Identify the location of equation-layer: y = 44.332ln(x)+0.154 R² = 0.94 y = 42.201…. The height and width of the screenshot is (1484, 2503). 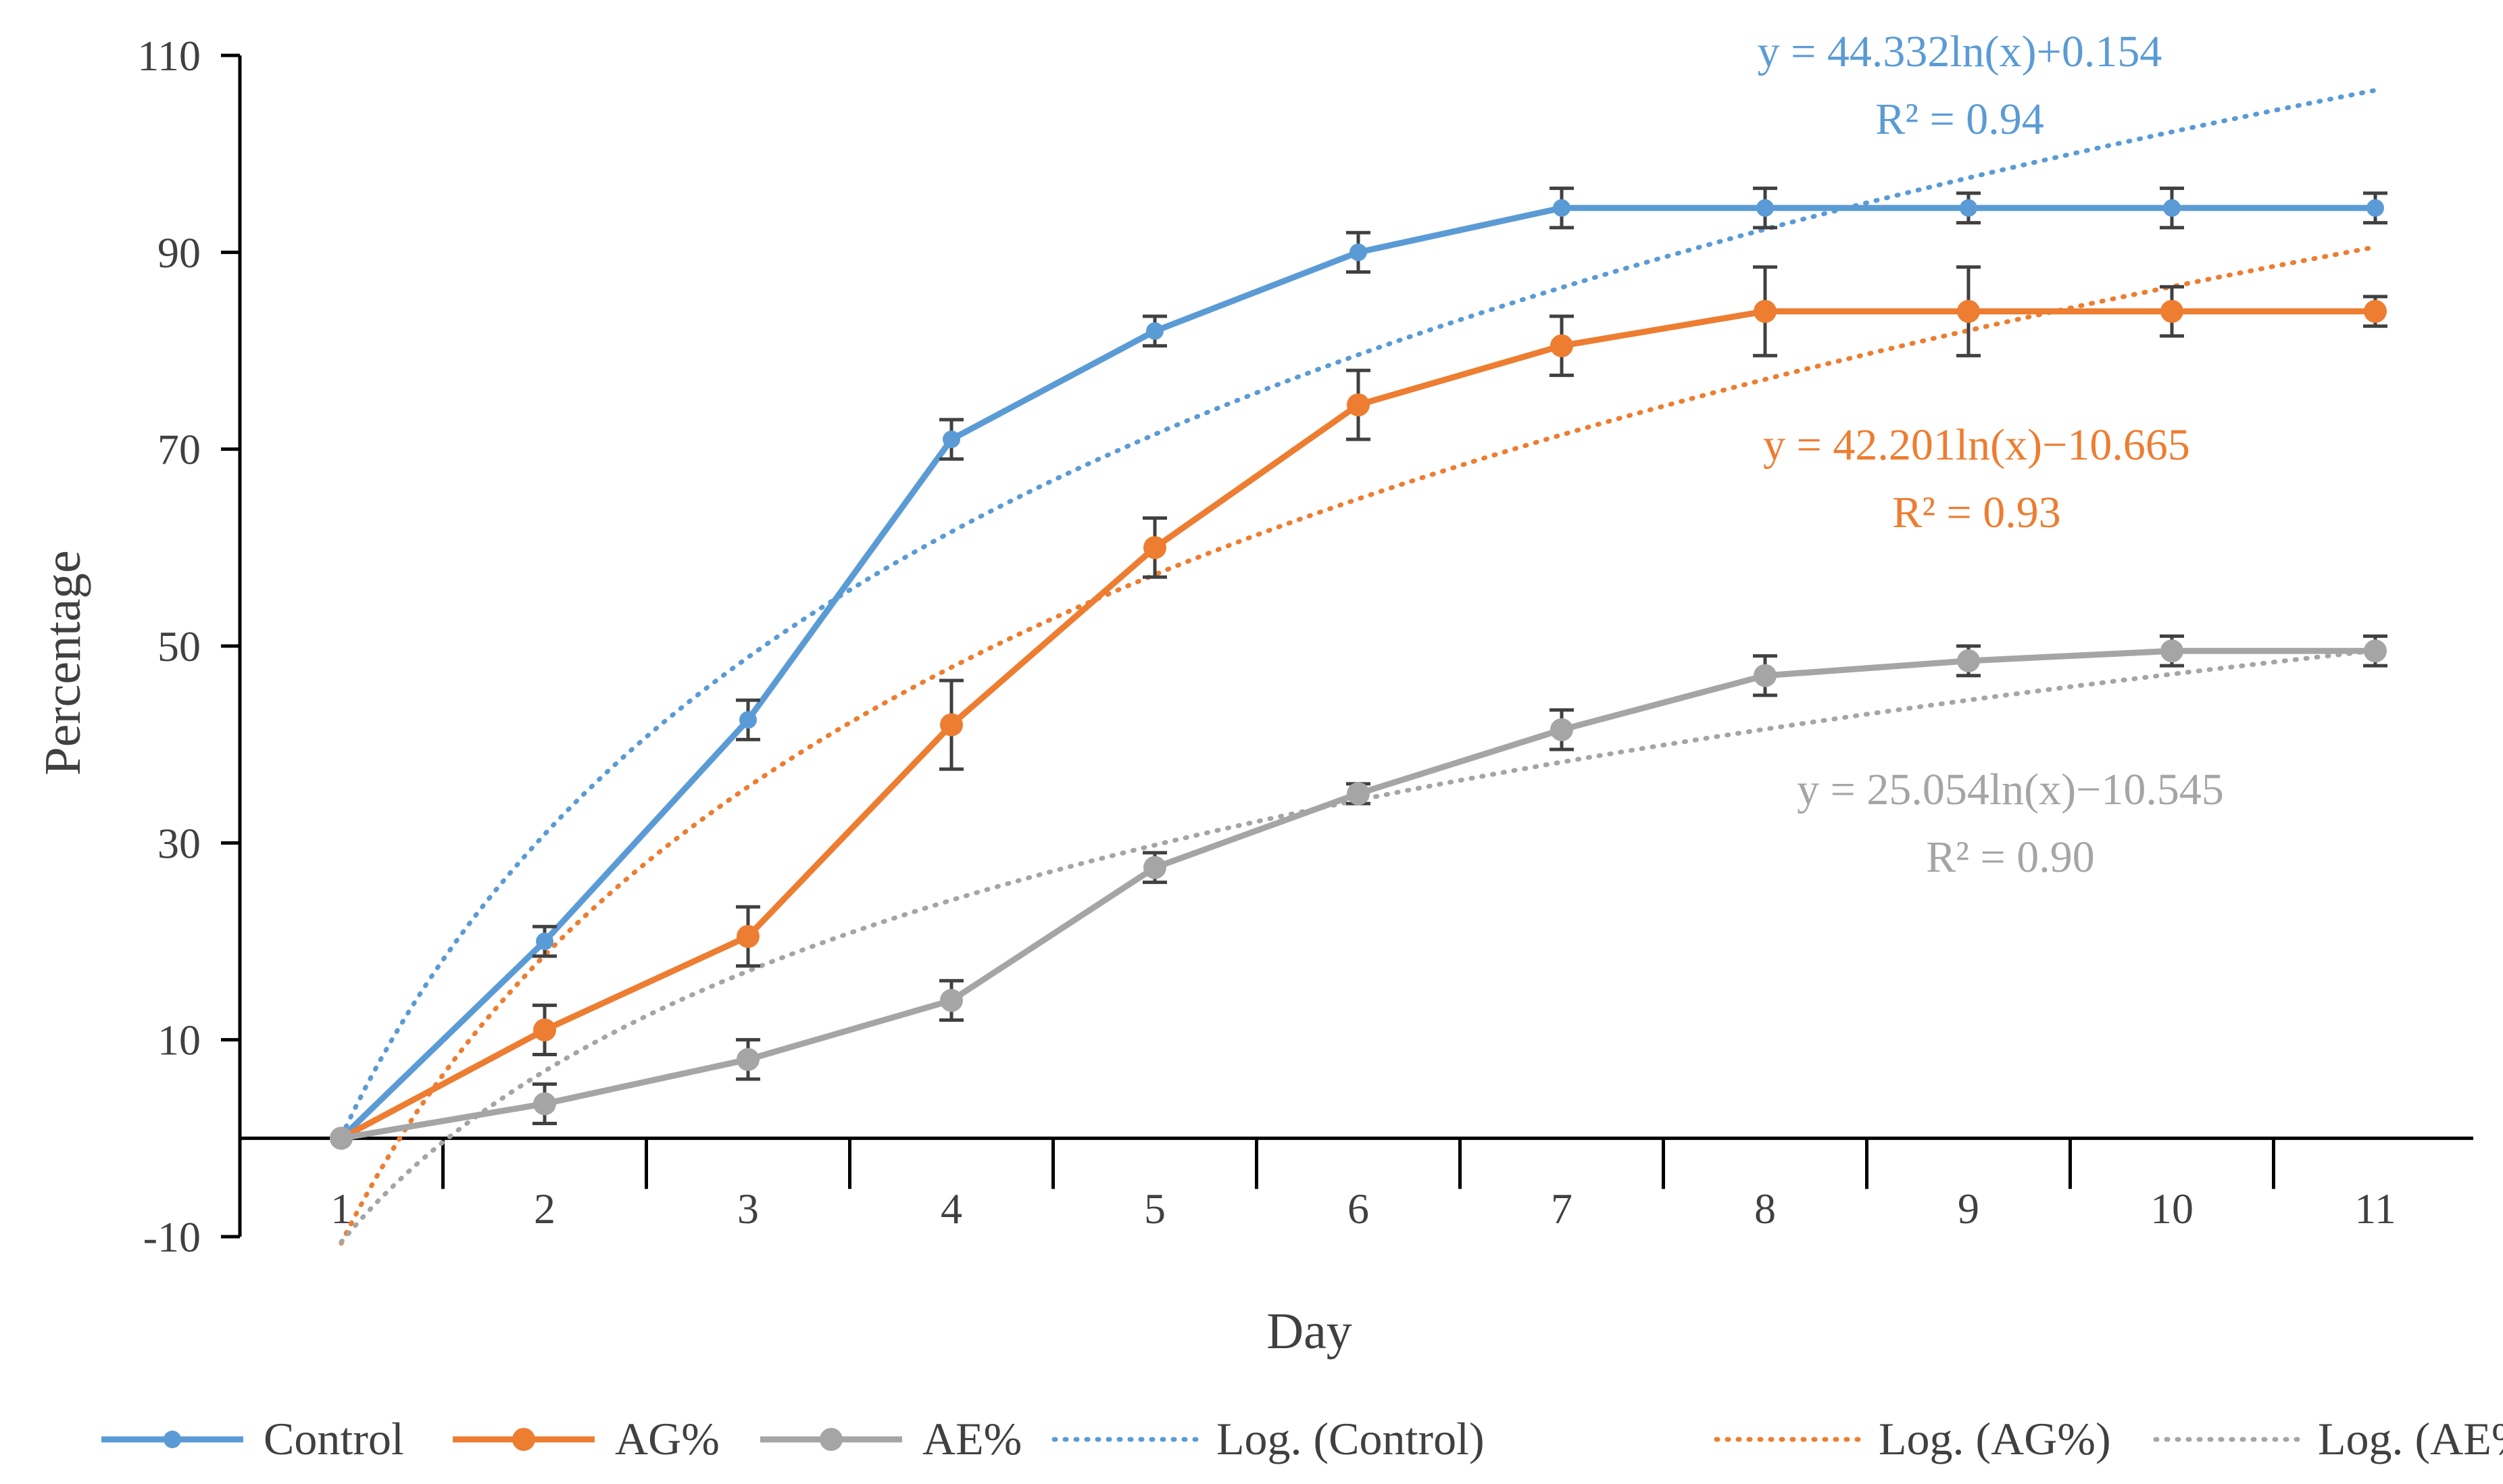
(1991, 454).